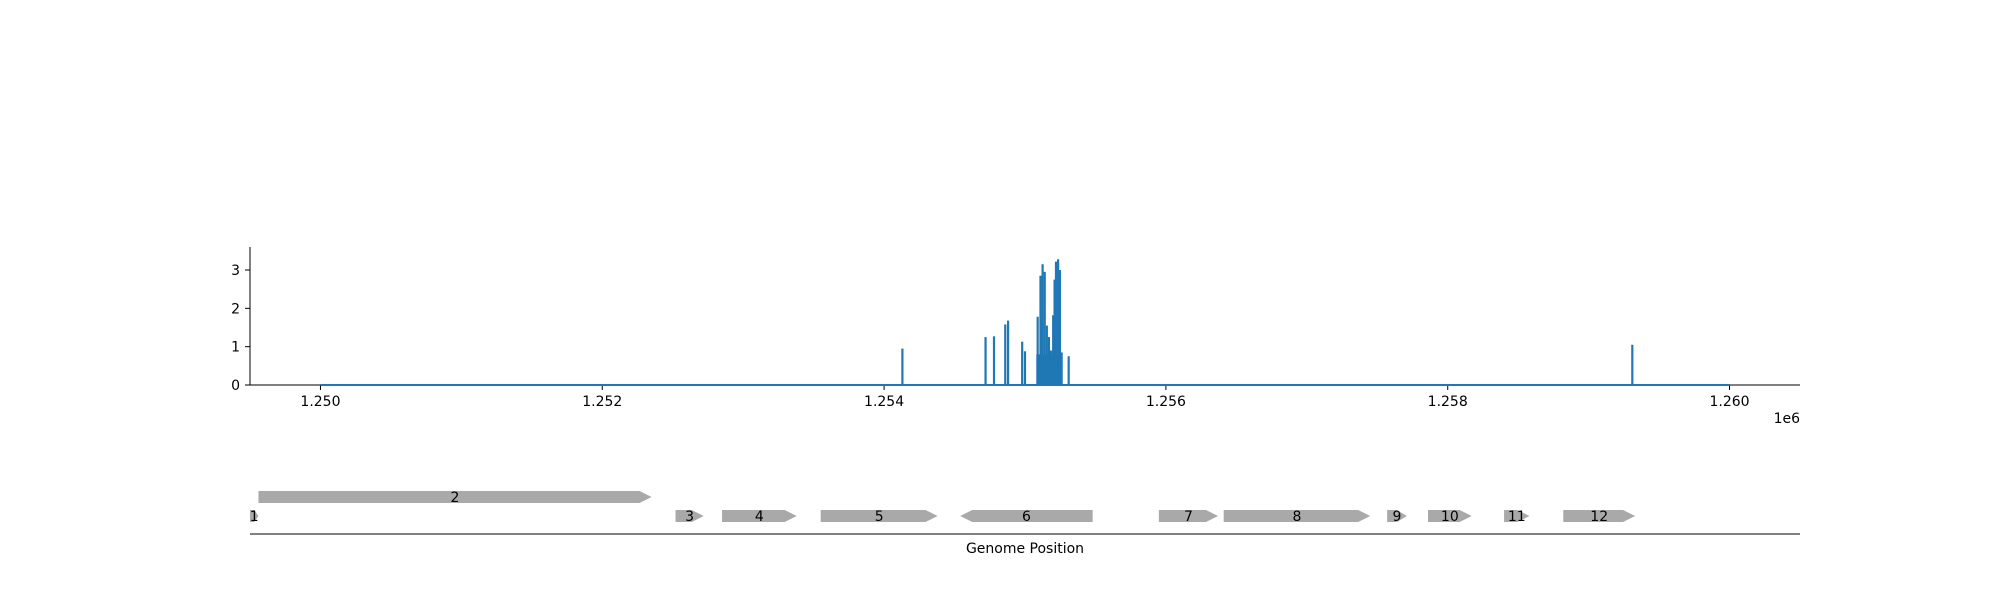 This screenshot has width=2000, height=600. I want to click on y-tick-label: 0, so click(235, 386).